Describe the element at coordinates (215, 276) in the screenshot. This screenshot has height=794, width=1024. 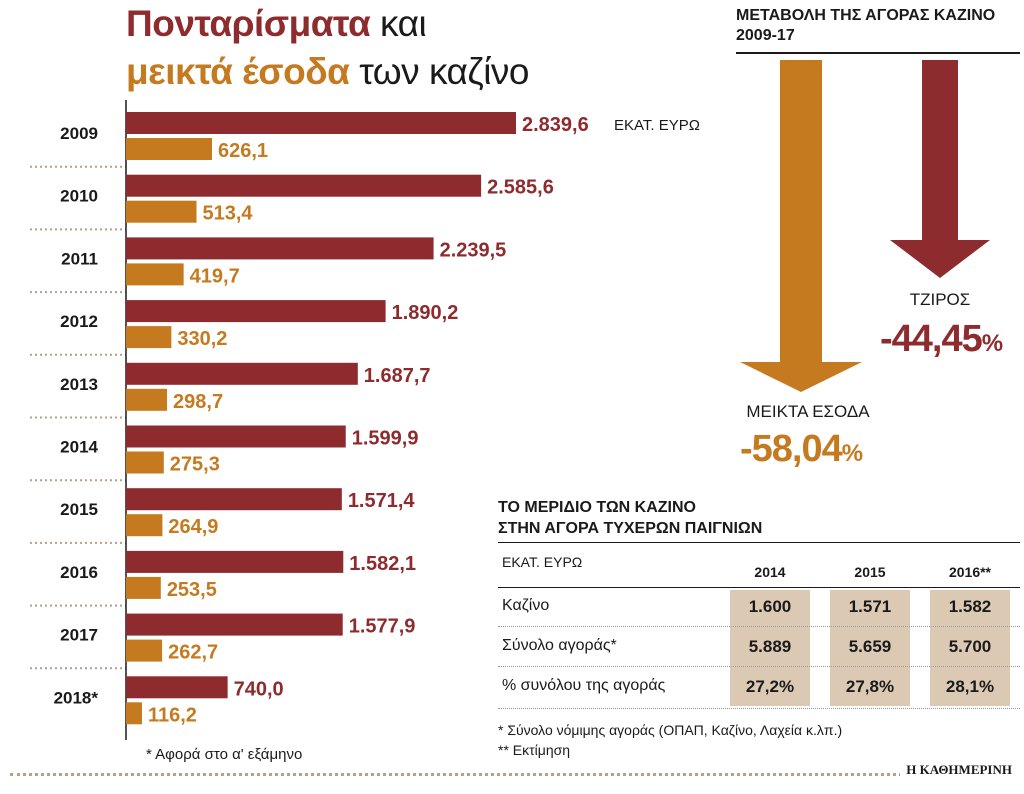
I see `revenue-value-label: 419,7` at that location.